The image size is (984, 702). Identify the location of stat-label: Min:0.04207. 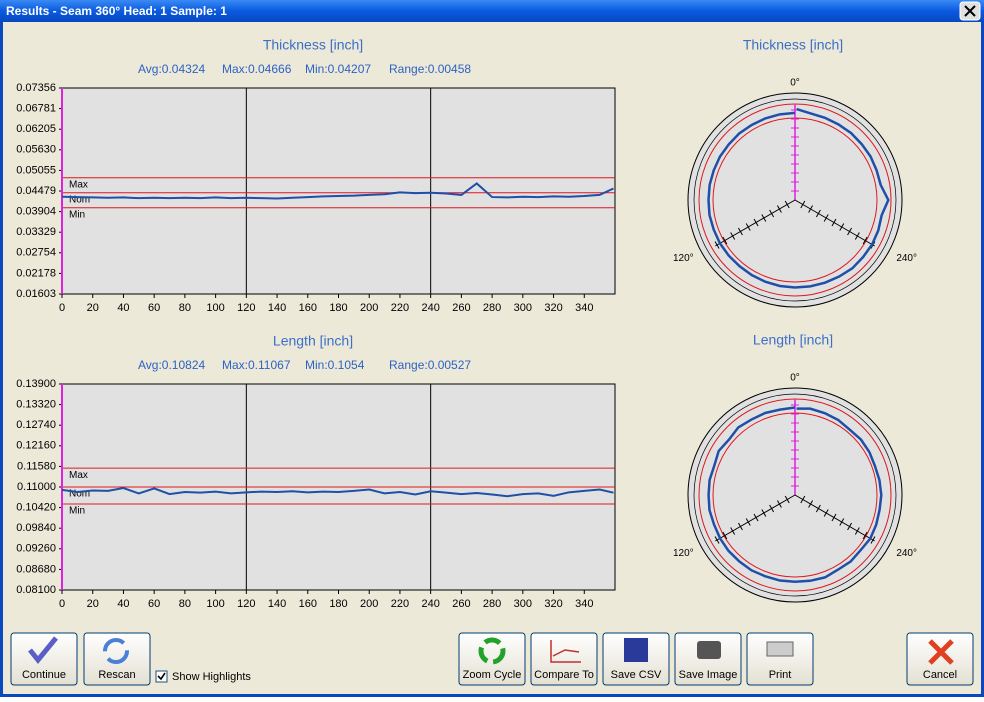
(338, 69).